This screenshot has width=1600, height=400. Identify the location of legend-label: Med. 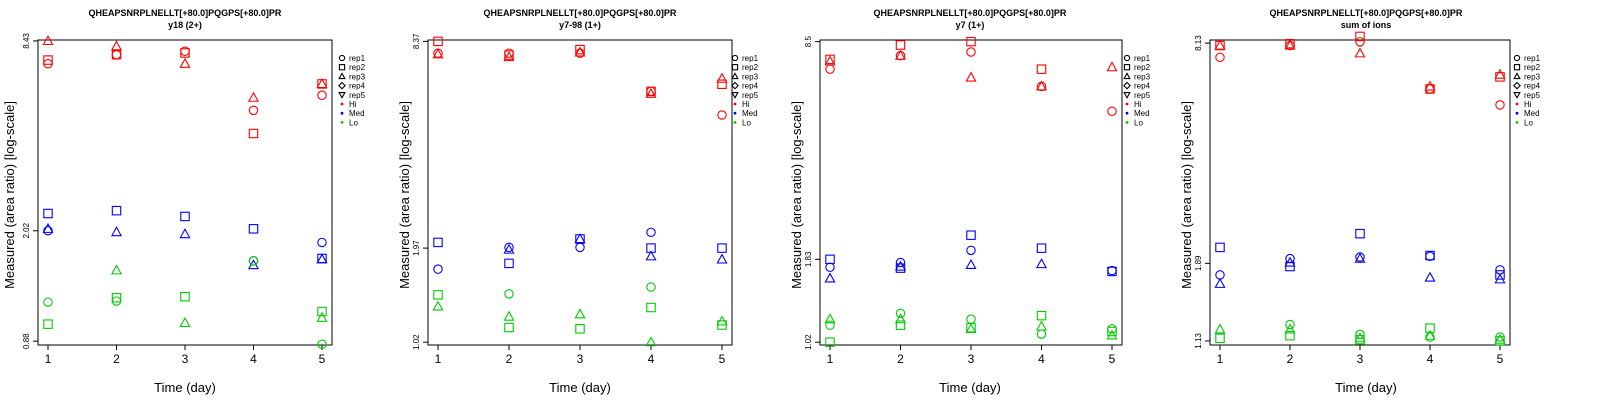
(1532, 113).